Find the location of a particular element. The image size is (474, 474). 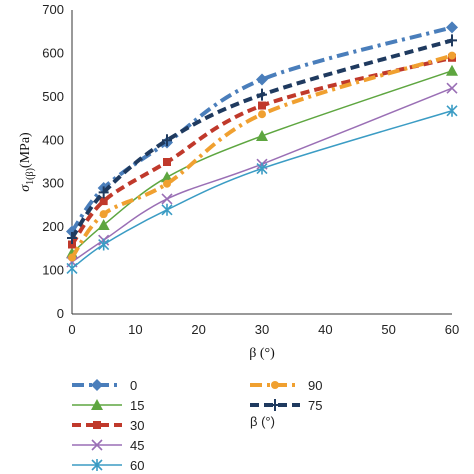

legend-label: 45 is located at coordinates (137, 445).